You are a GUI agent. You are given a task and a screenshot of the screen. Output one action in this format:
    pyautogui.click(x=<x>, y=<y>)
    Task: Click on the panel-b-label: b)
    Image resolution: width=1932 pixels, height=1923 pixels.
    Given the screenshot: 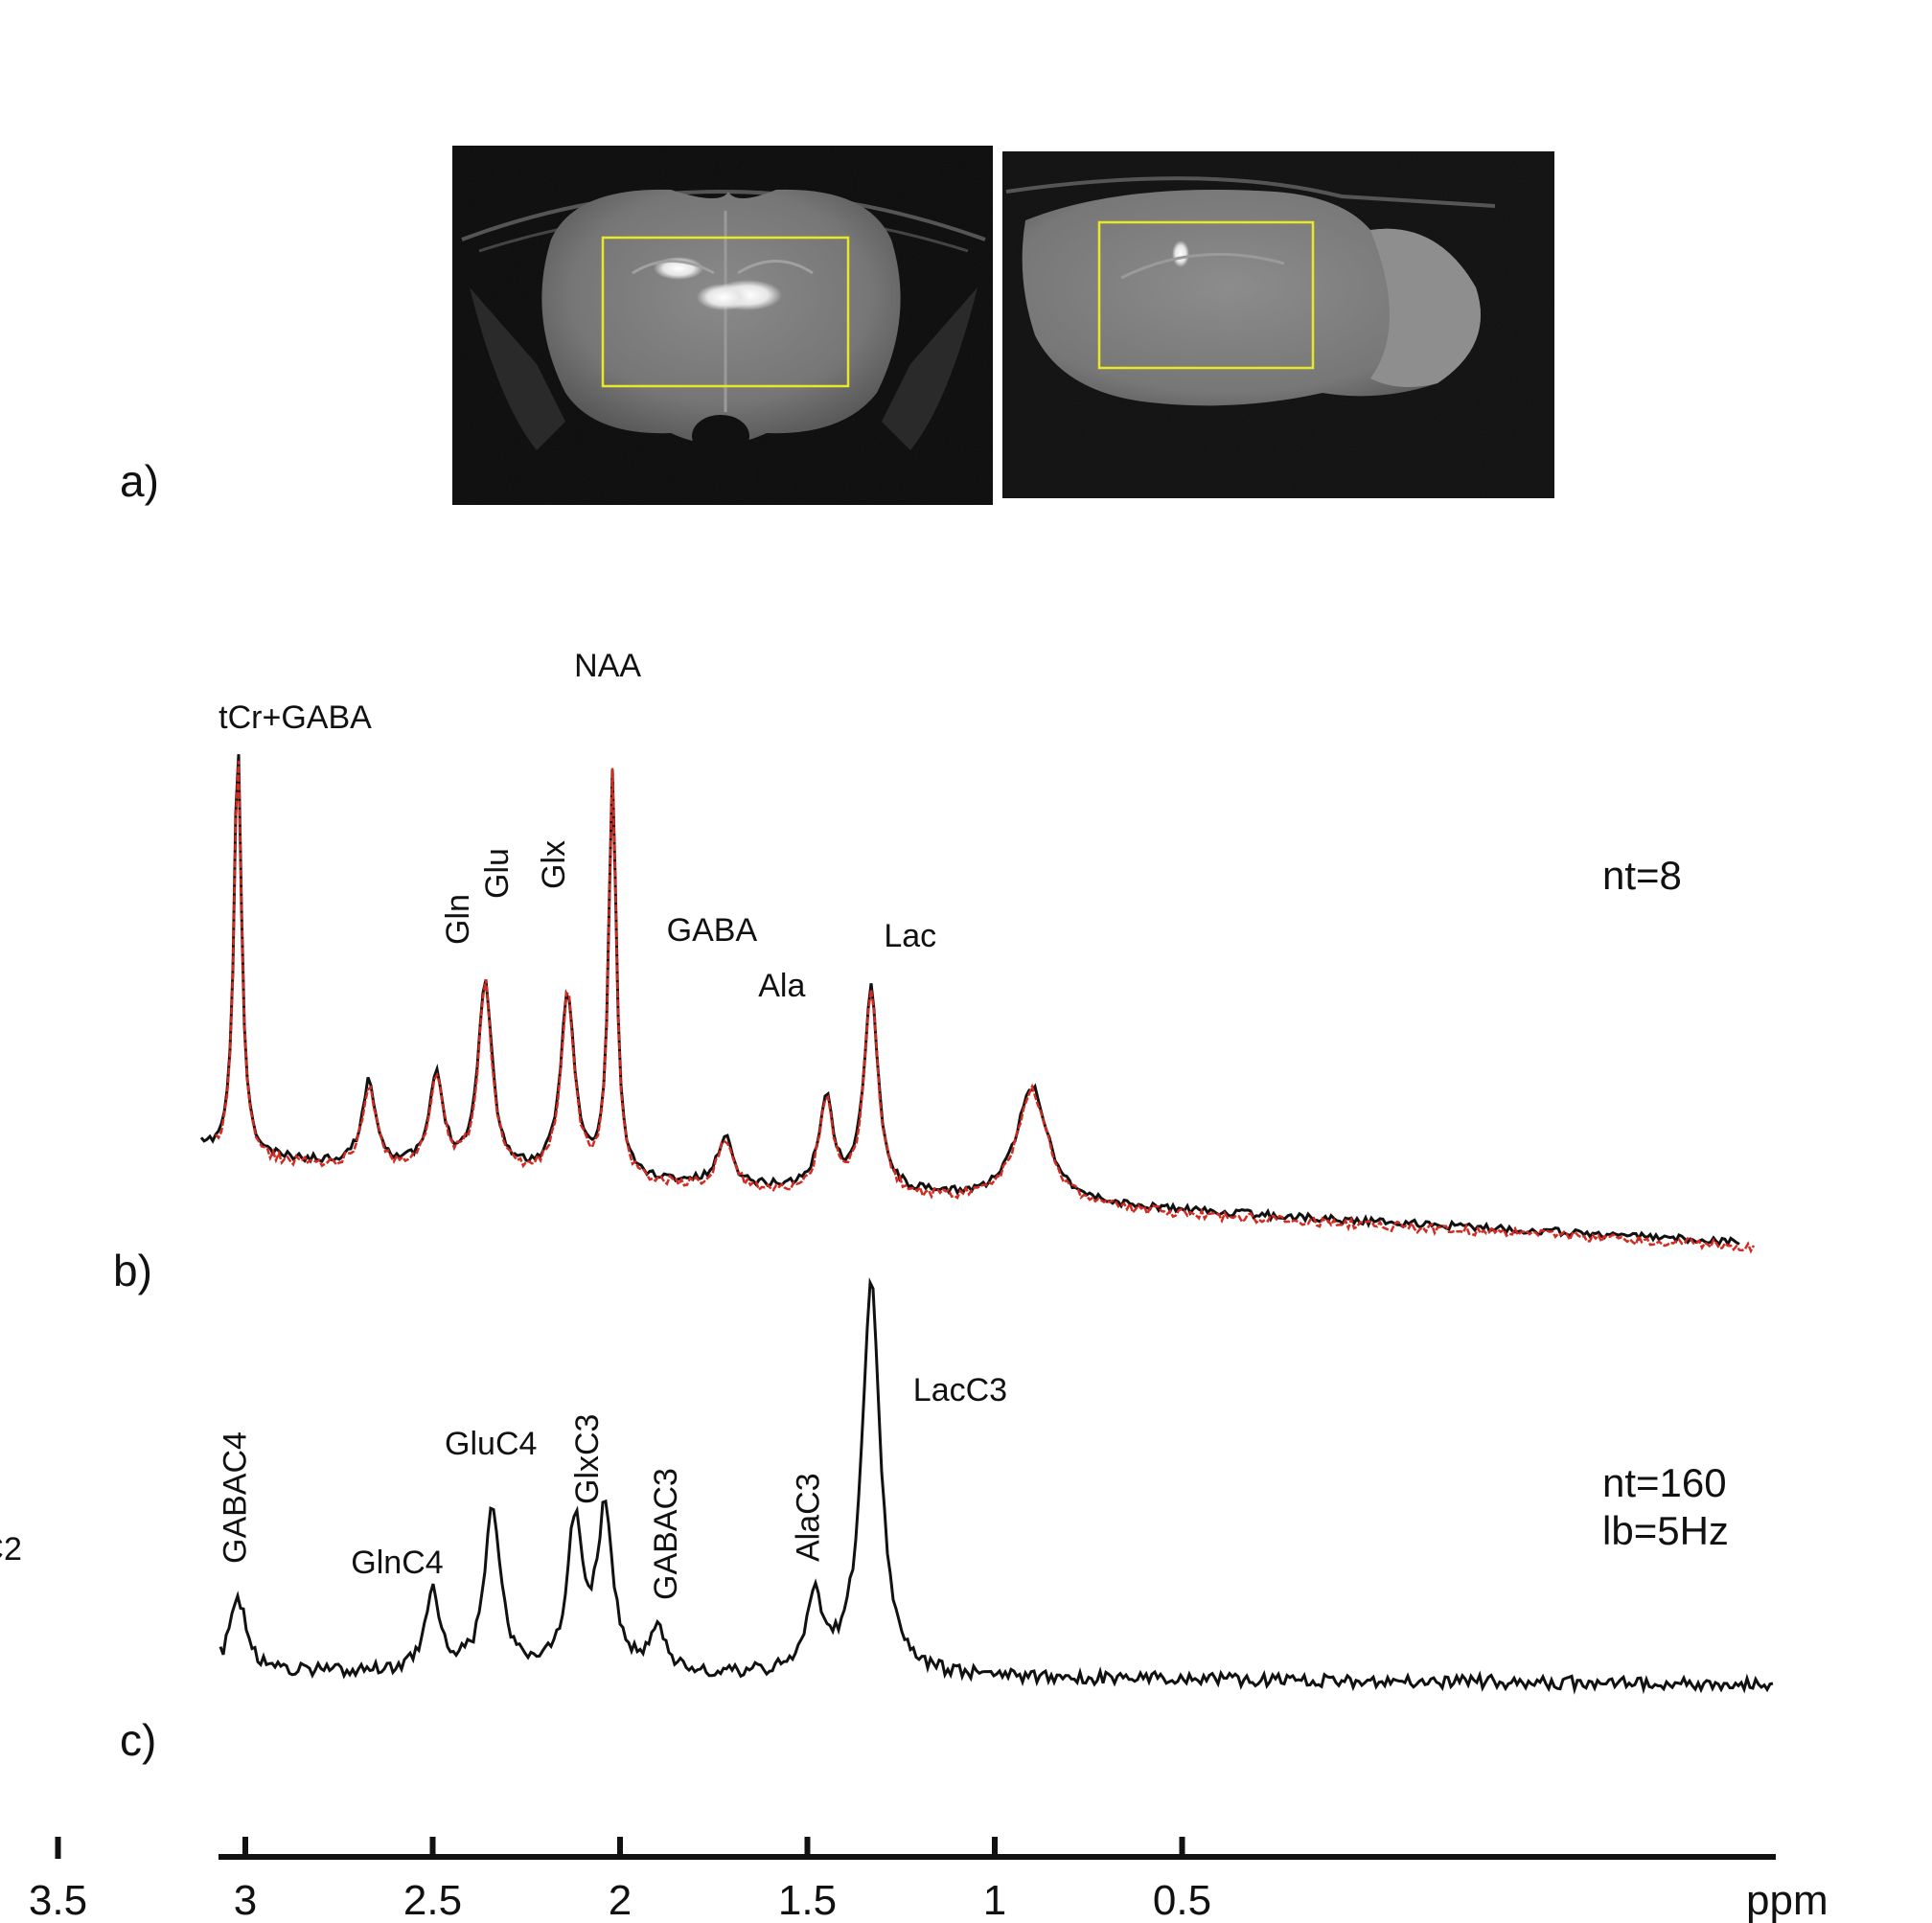 What is the action you would take?
    pyautogui.click(x=132, y=1270)
    